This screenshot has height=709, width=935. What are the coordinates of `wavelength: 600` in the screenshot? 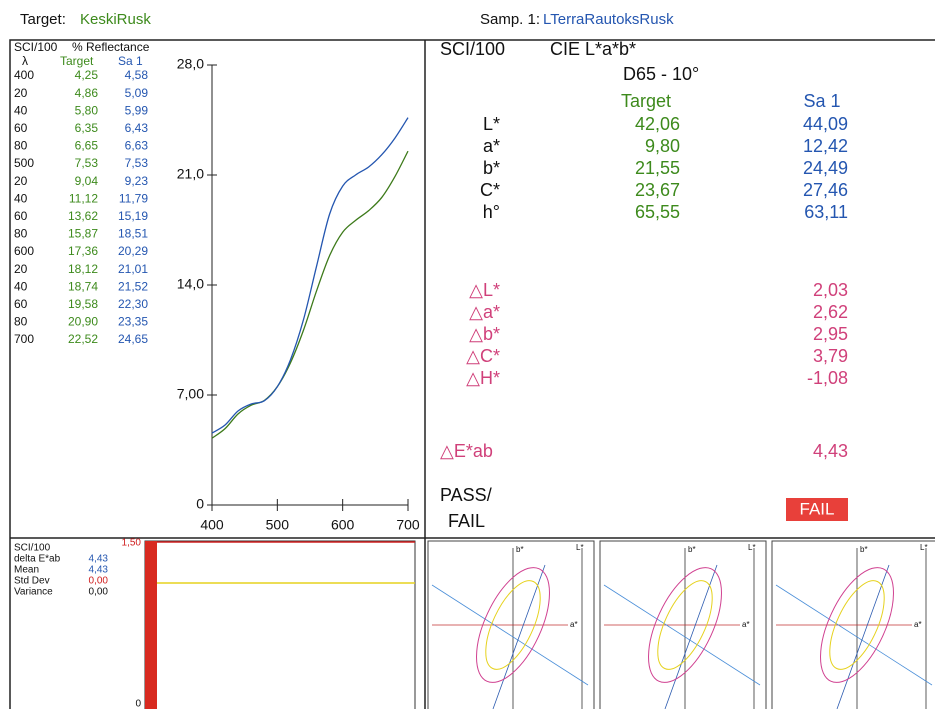 It's located at (24, 251).